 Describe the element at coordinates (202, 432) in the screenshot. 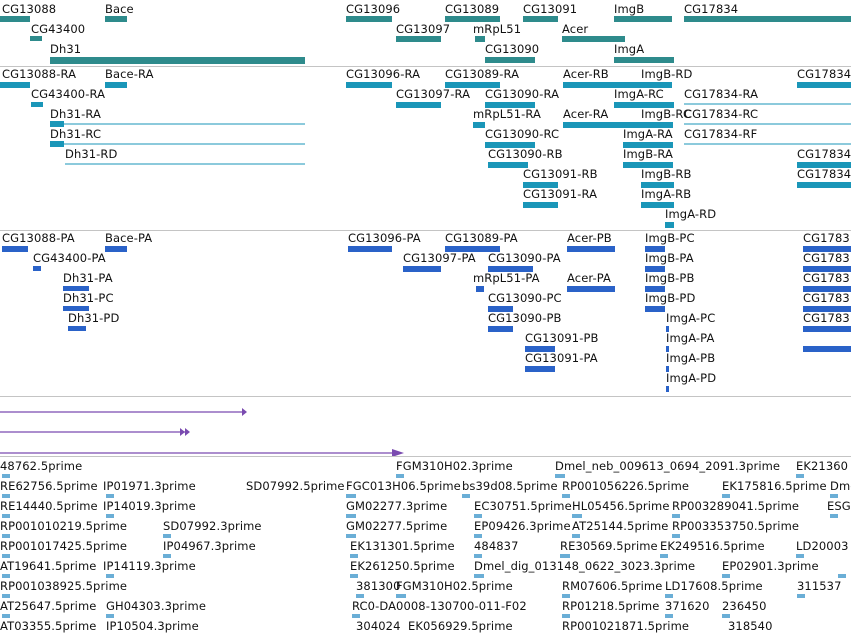

I see `aux-glyphs` at that location.